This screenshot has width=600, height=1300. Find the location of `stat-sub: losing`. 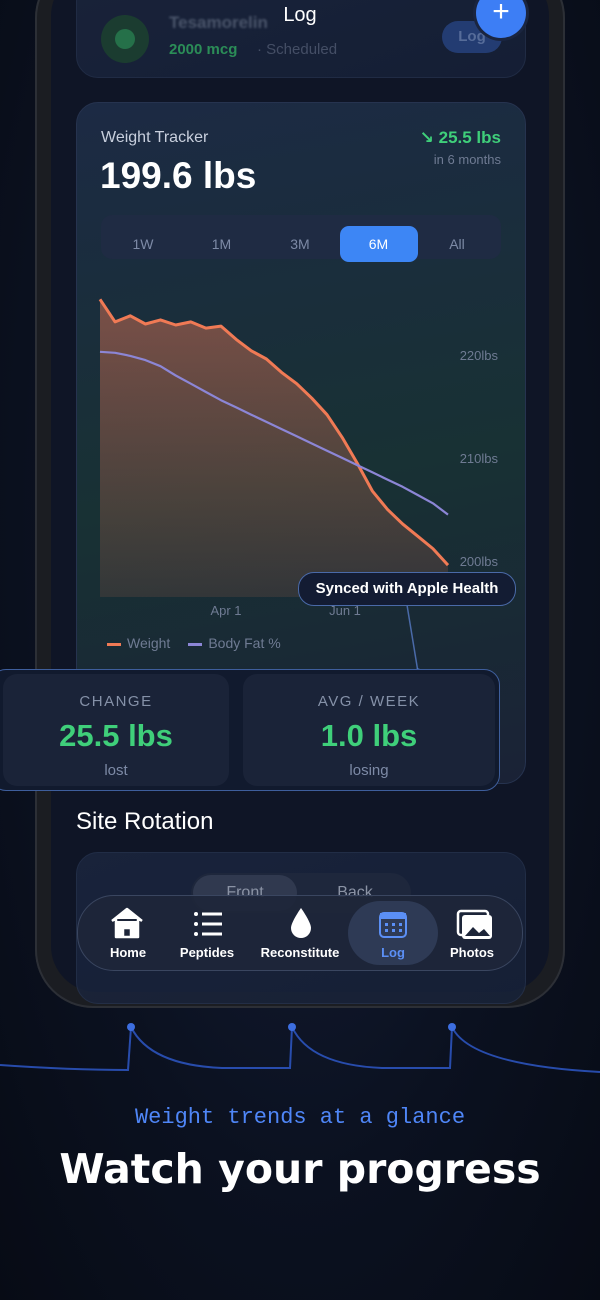

stat-sub: losing is located at coordinates (369, 770).